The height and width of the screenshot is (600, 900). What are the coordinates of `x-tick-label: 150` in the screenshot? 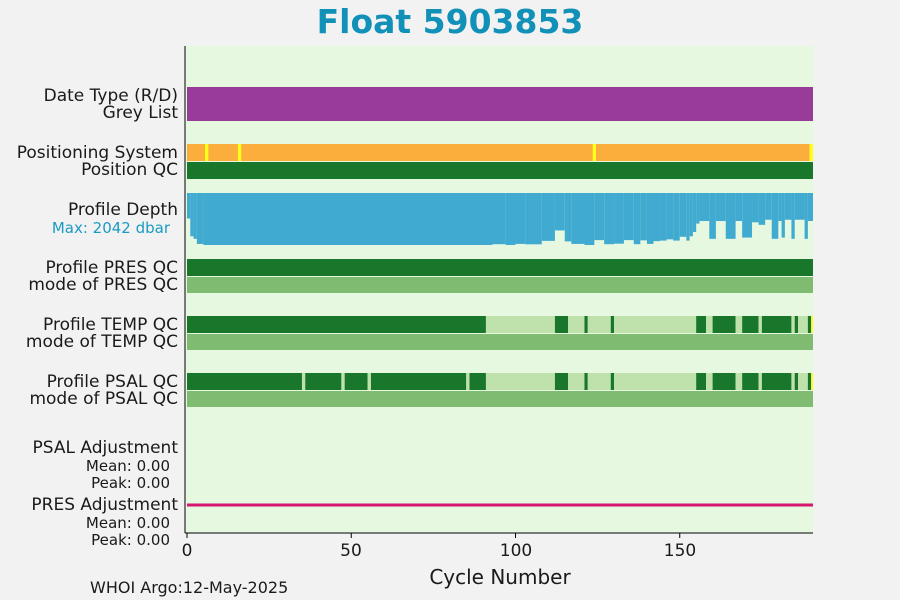 It's located at (680, 551).